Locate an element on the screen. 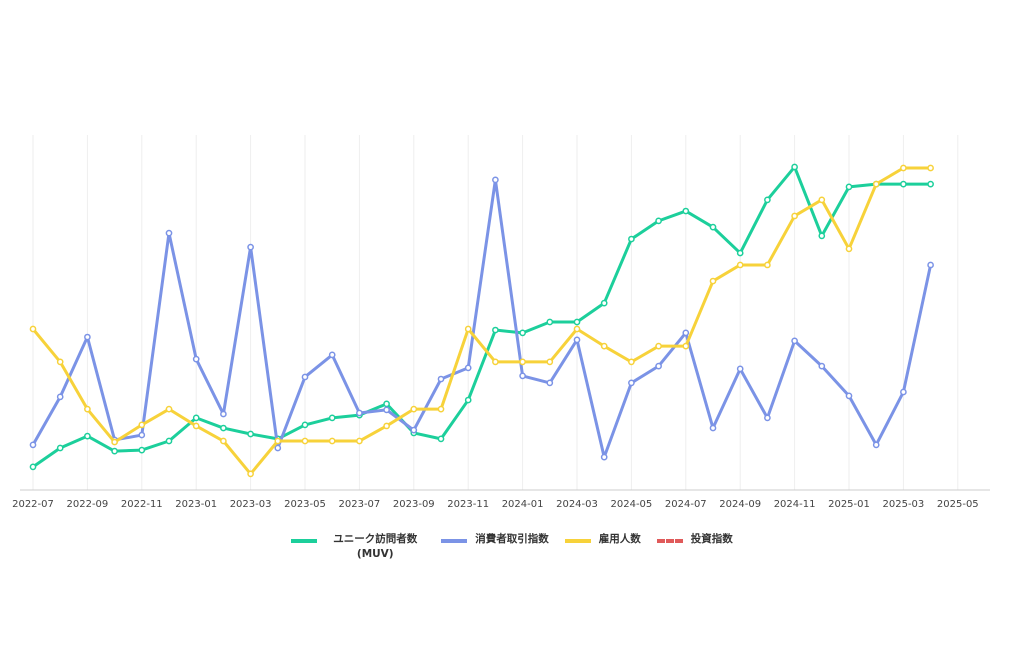  legend-item: 消費者取引指数 is located at coordinates (495, 547).